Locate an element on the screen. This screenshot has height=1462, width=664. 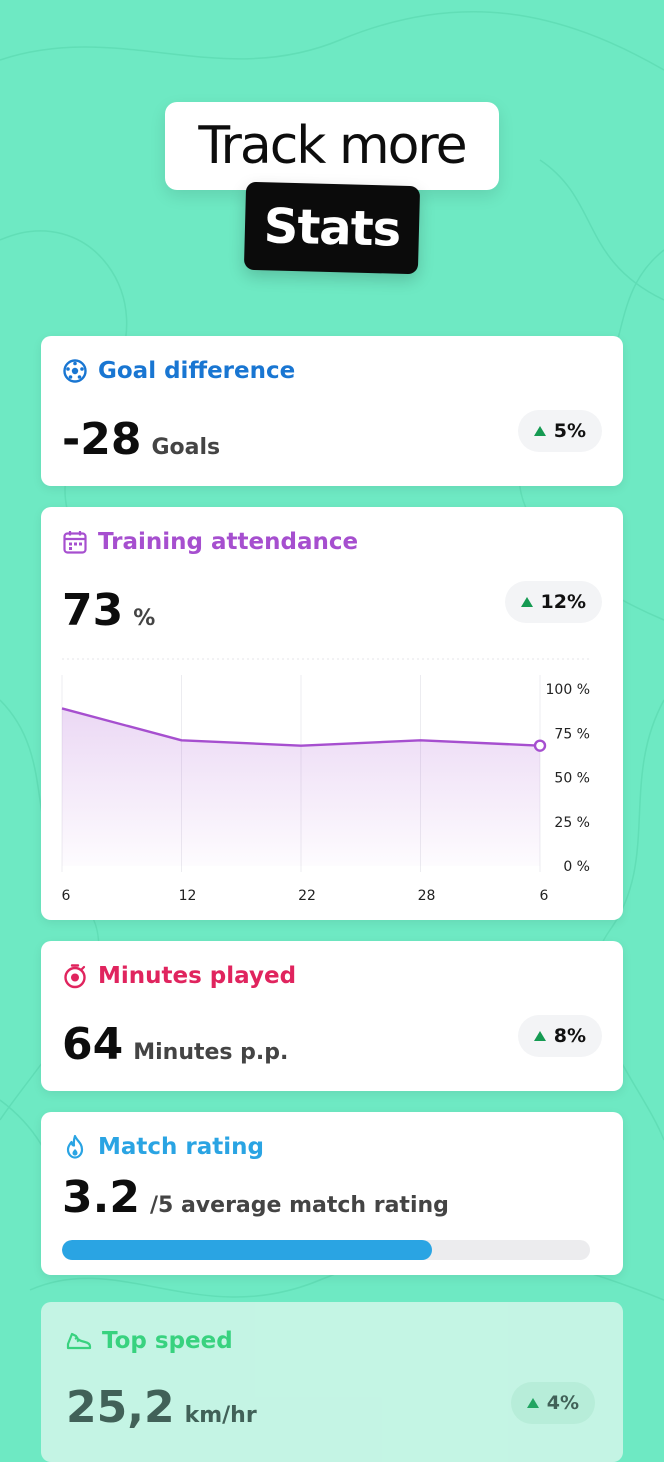
hero-subtitle: Stats is located at coordinates (332, 228).